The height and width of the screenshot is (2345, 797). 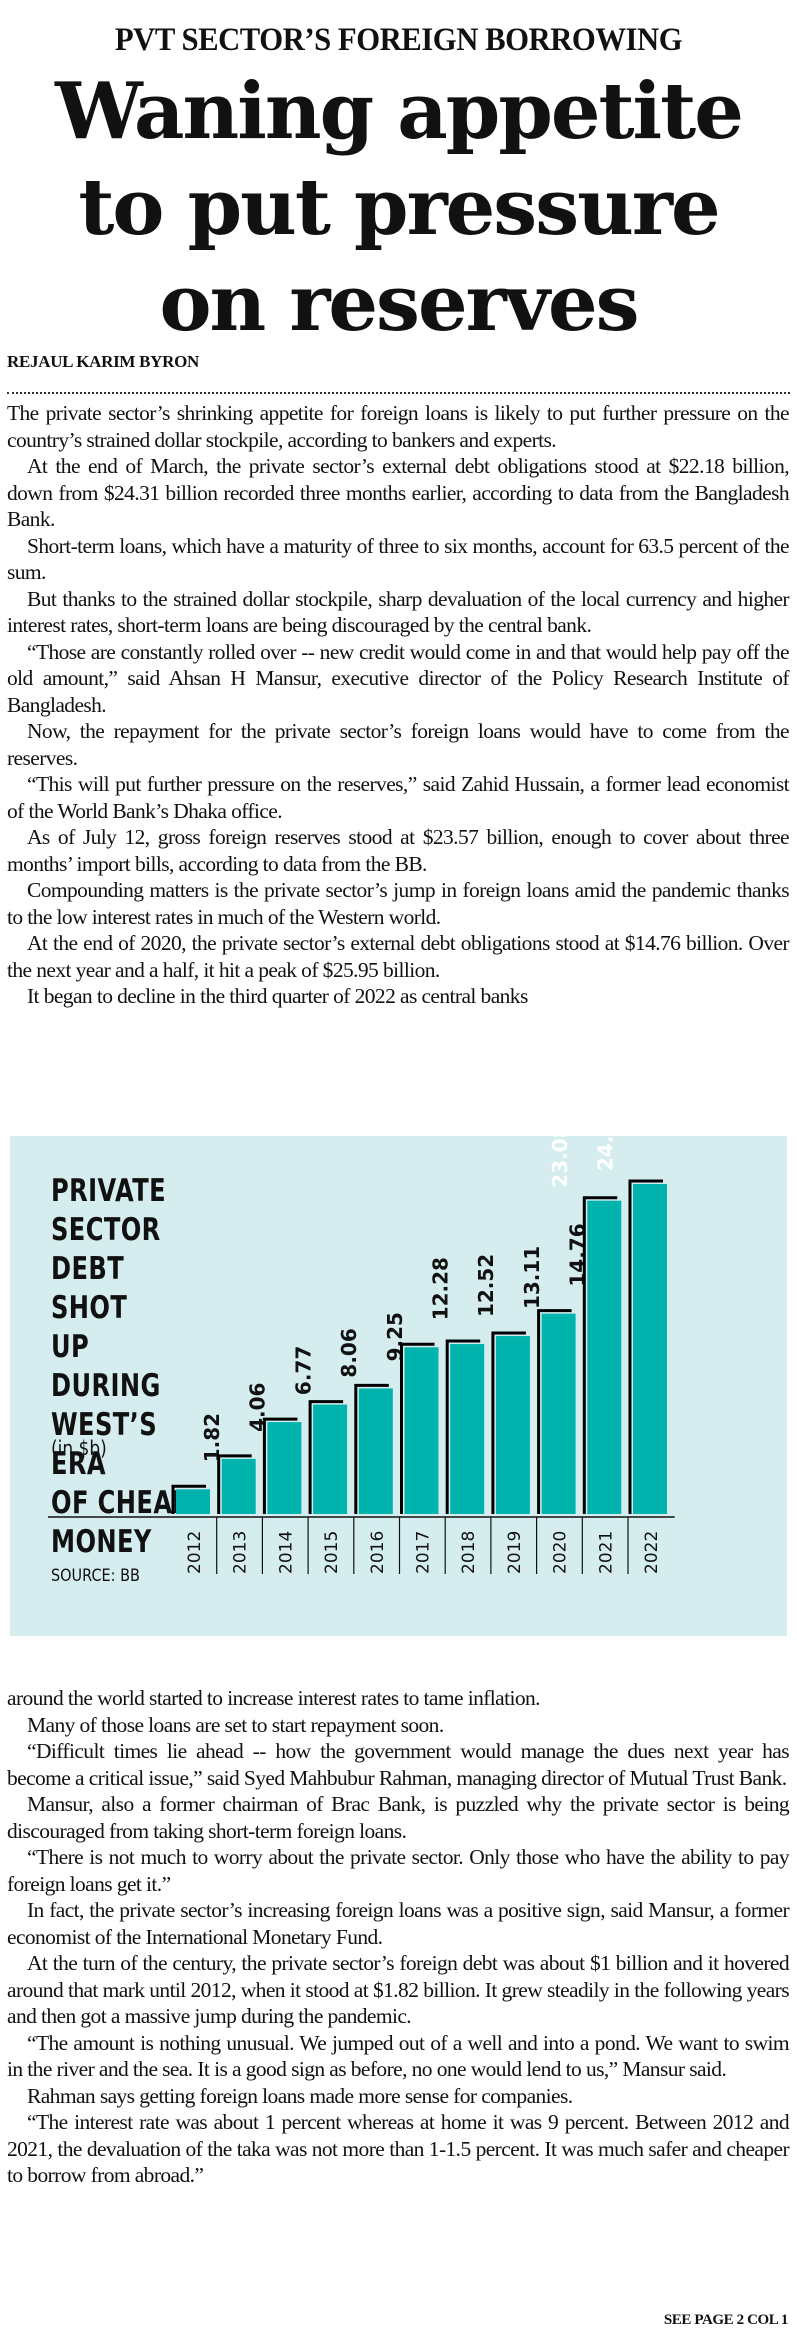 What do you see at coordinates (89, 1288) in the screenshot?
I see `chart-title-line: DEBT SHOT` at bounding box center [89, 1288].